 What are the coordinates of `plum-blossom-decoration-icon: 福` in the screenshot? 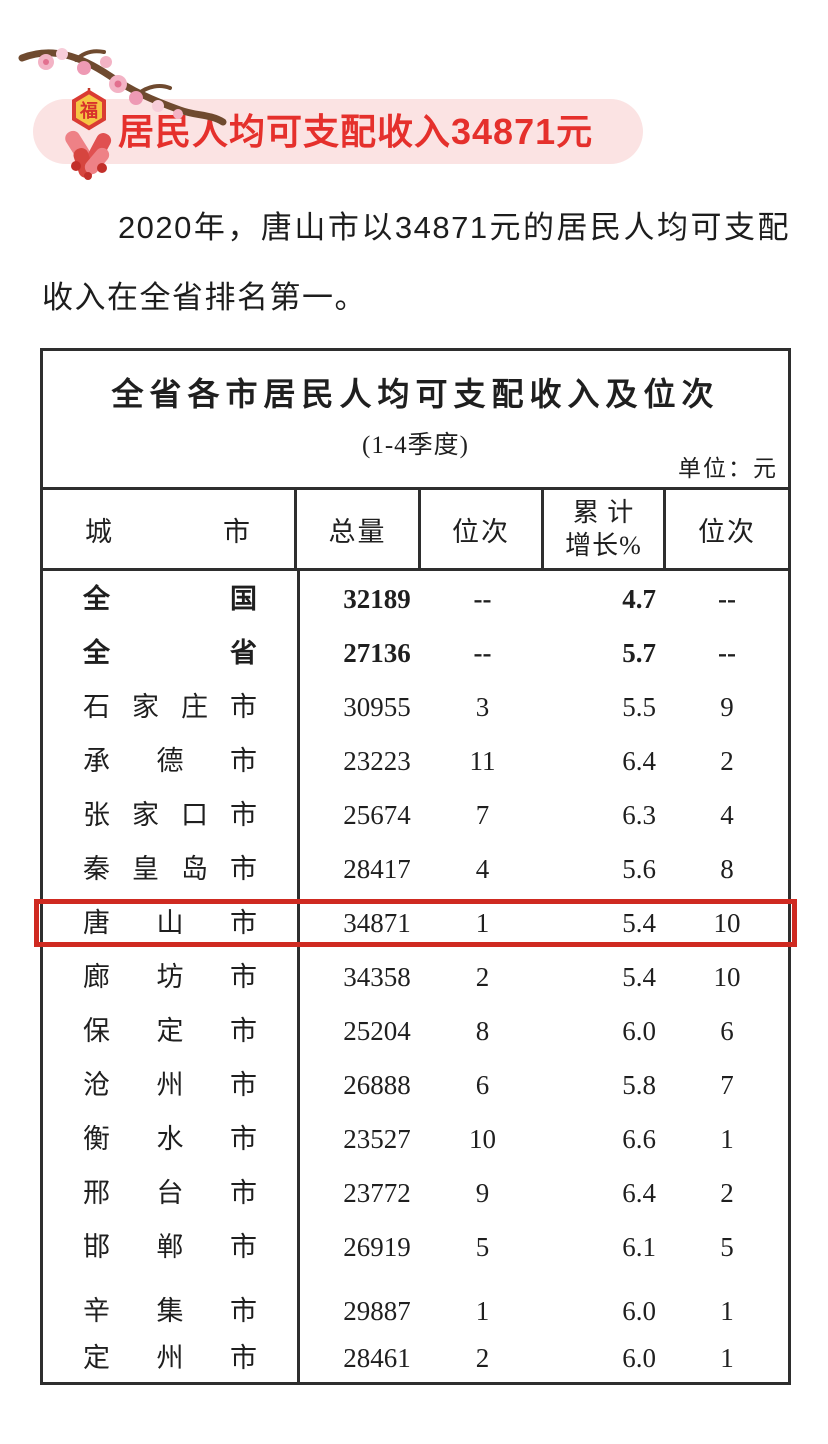 It's located at (122, 114).